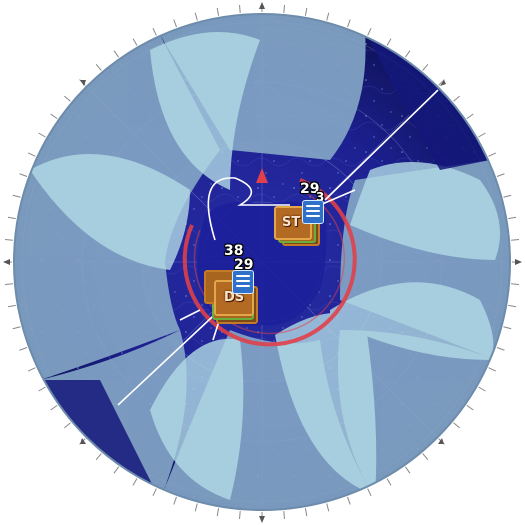 Image resolution: width=525 pixels, height=525 pixels. What do you see at coordinates (83, 83) in the screenshot?
I see `northwest-marker-icon` at bounding box center [83, 83].